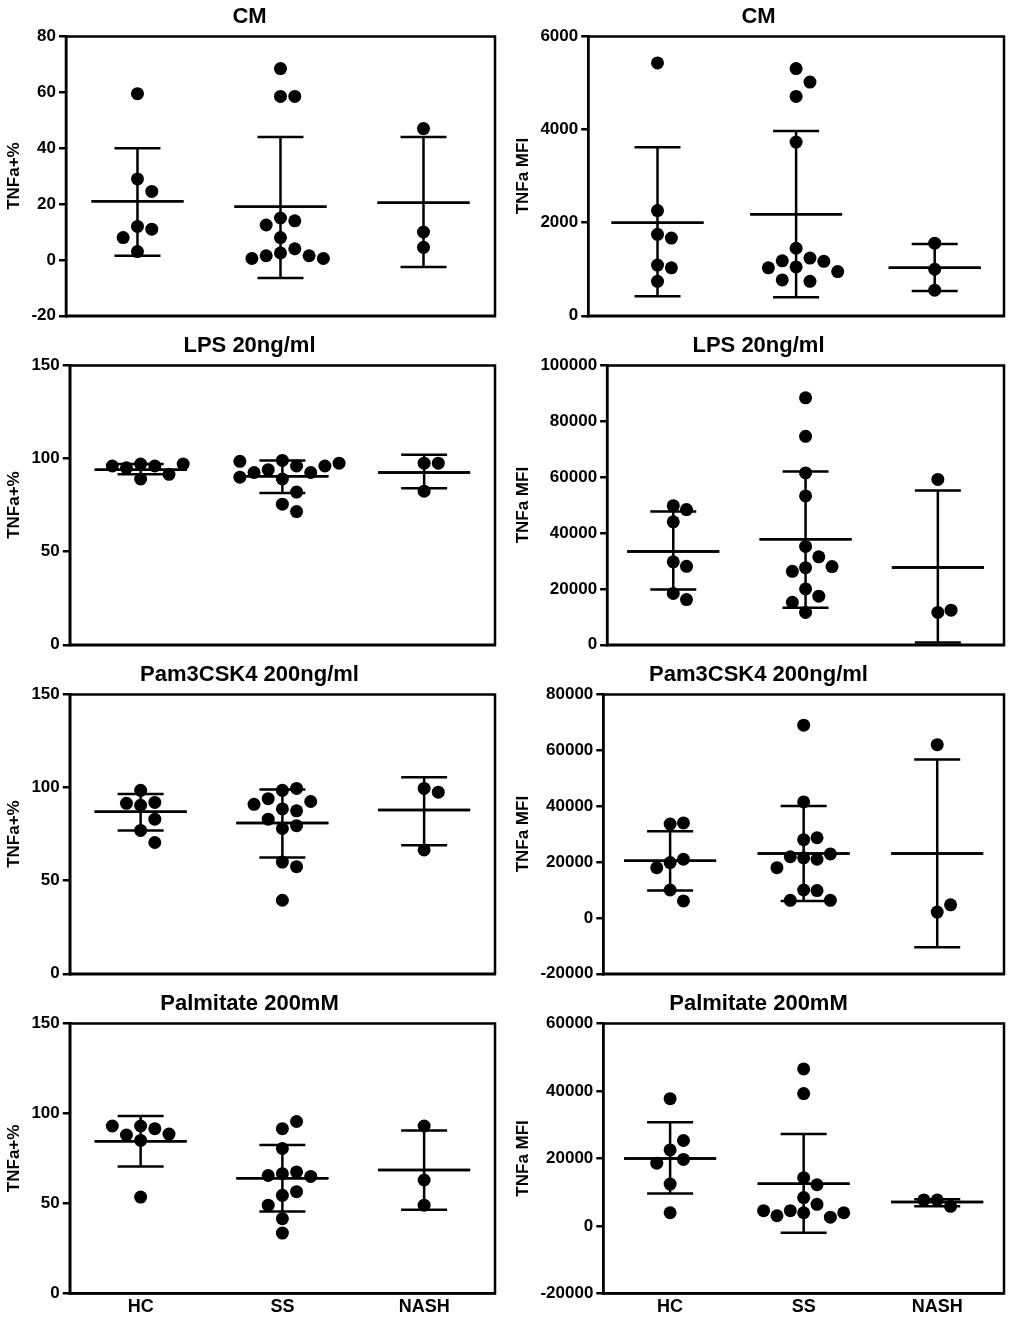  What do you see at coordinates (46, 203) in the screenshot?
I see `y-tick-label: 20` at bounding box center [46, 203].